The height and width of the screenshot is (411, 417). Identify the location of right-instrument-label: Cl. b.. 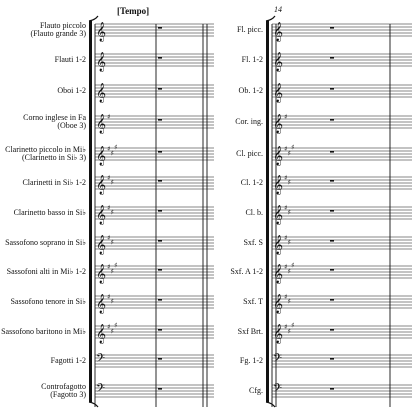
(254, 212).